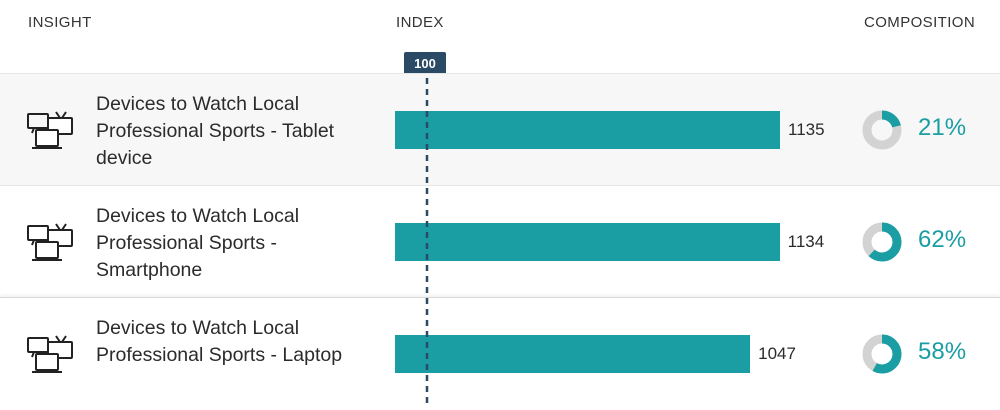 This screenshot has width=1000, height=410. I want to click on composition-percent: 21%, so click(942, 127).